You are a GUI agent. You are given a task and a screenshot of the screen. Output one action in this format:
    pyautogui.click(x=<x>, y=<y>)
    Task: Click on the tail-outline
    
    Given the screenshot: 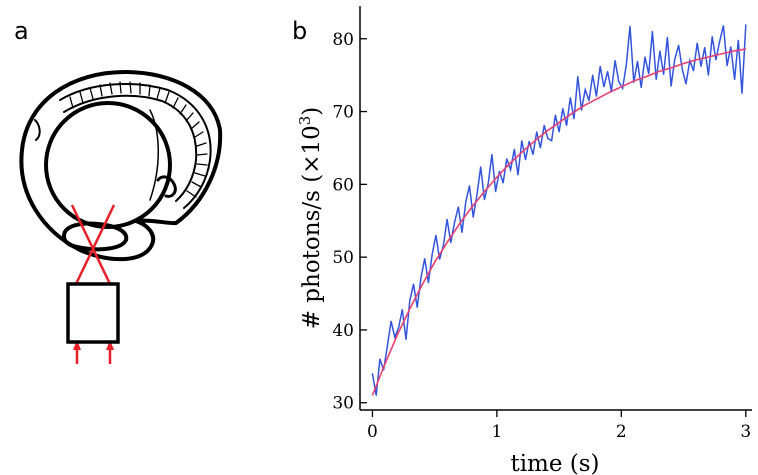 What is the action you would take?
    pyautogui.click(x=166, y=186)
    